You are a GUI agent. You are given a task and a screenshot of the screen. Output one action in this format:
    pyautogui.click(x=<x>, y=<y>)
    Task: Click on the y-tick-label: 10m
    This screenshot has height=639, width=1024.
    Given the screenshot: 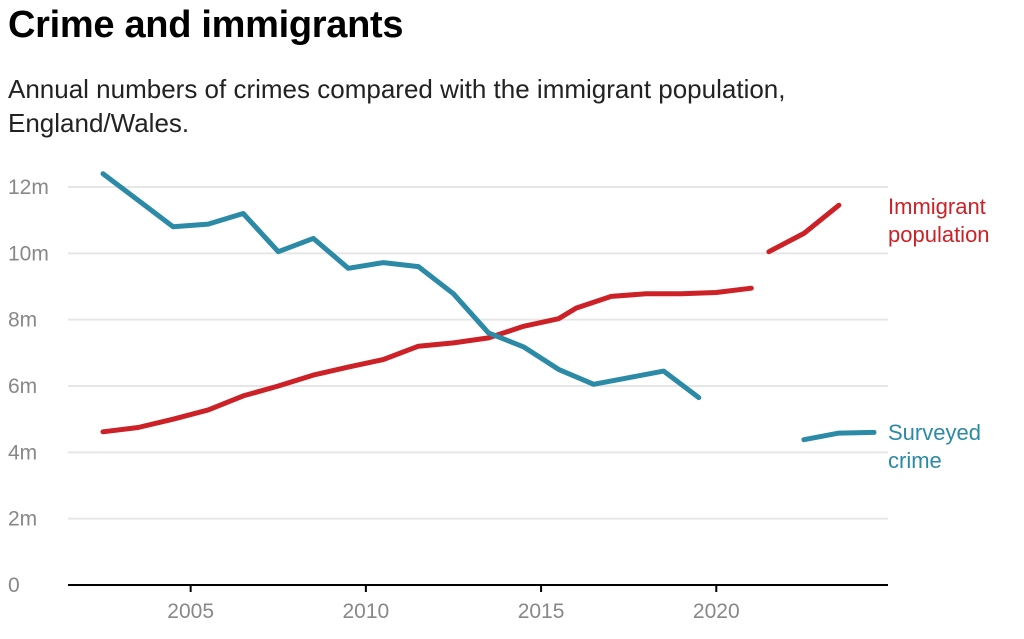 What is the action you would take?
    pyautogui.click(x=28, y=253)
    